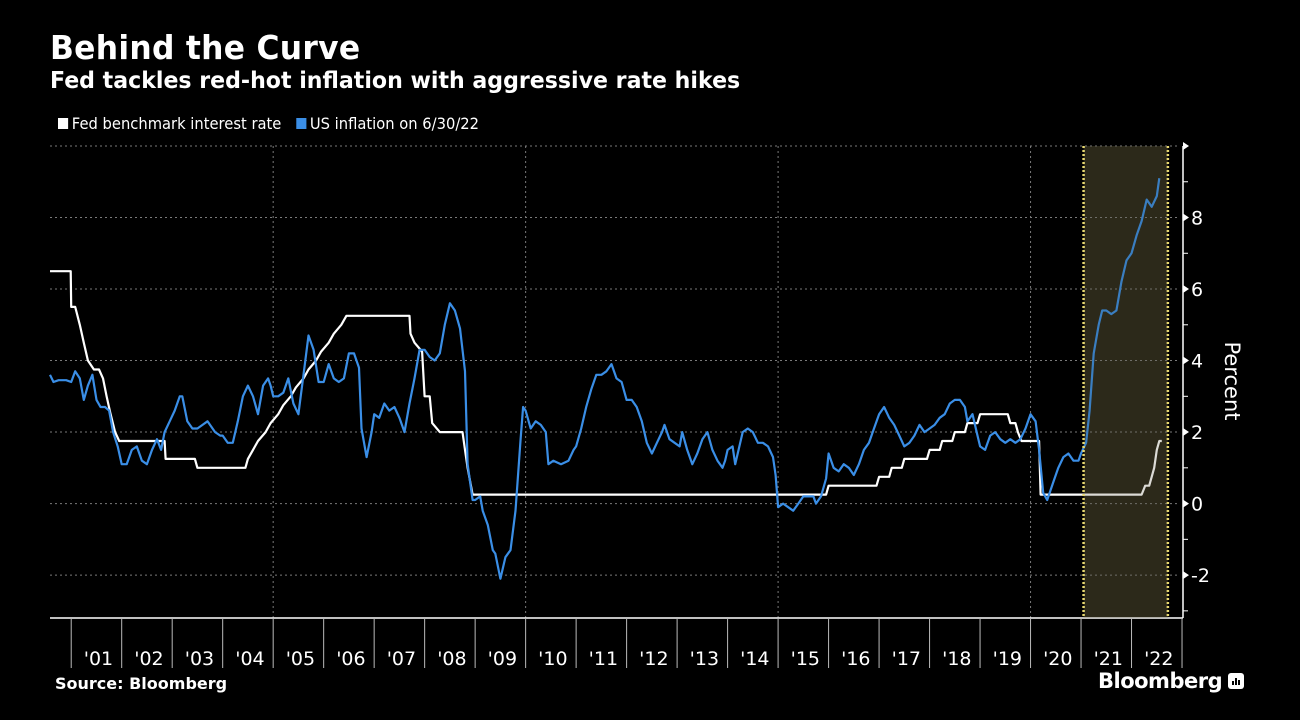 The image size is (1300, 720). Describe the element at coordinates (301, 123) in the screenshot. I see `legend-swatch-inflation` at that location.